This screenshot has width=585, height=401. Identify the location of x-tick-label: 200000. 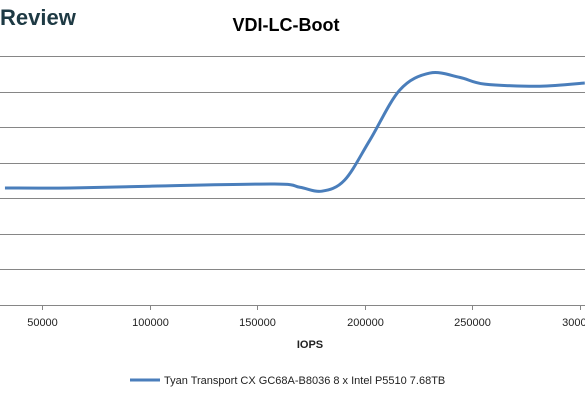
(365, 323).